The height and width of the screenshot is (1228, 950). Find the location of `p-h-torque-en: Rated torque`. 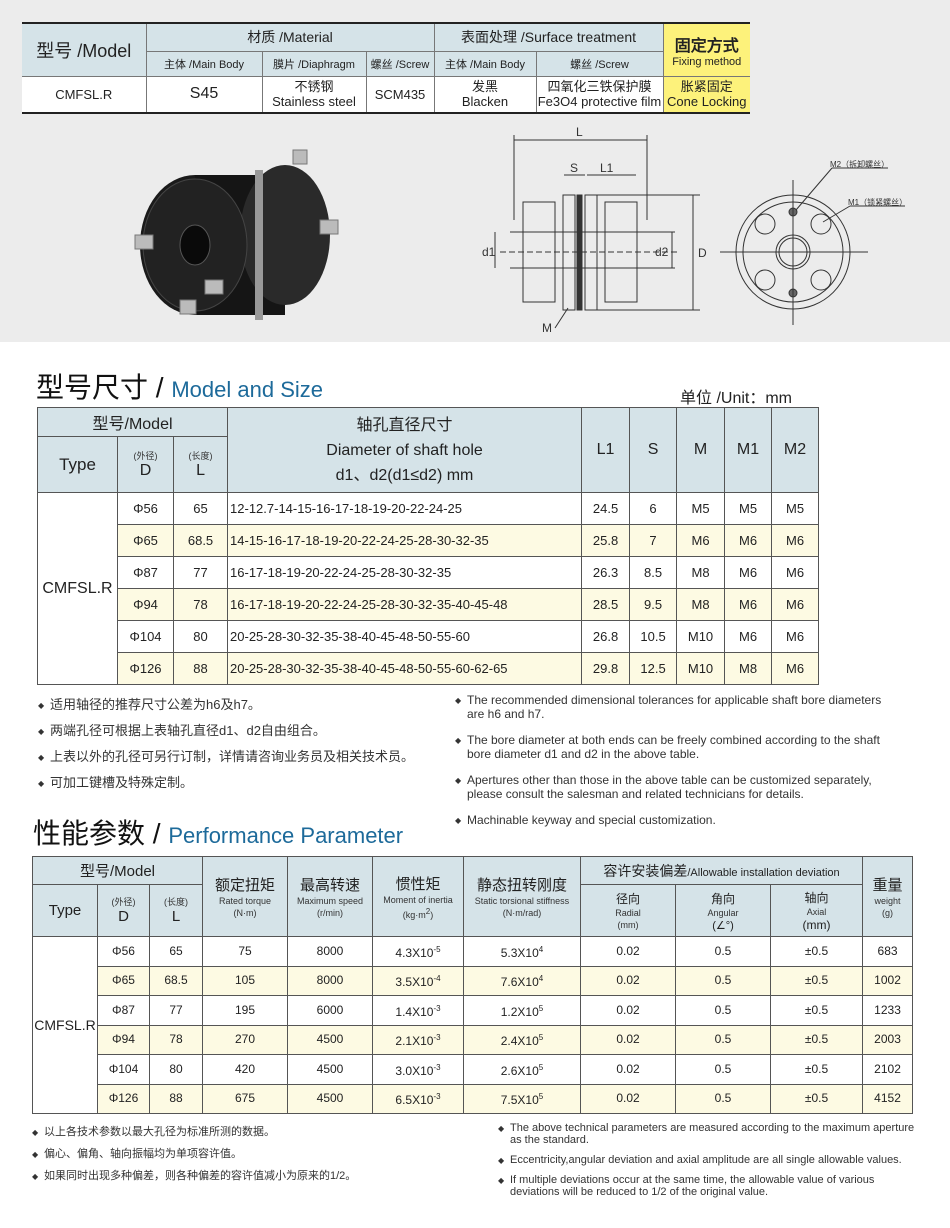

p-h-torque-en: Rated torque is located at coordinates (245, 901).